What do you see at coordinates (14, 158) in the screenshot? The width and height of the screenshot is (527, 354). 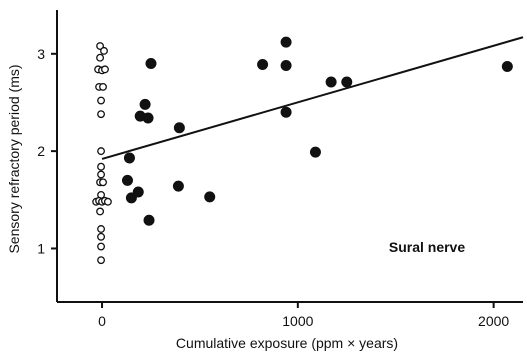 I see `y-axis-label: Sensory refractory period (ms)` at bounding box center [14, 158].